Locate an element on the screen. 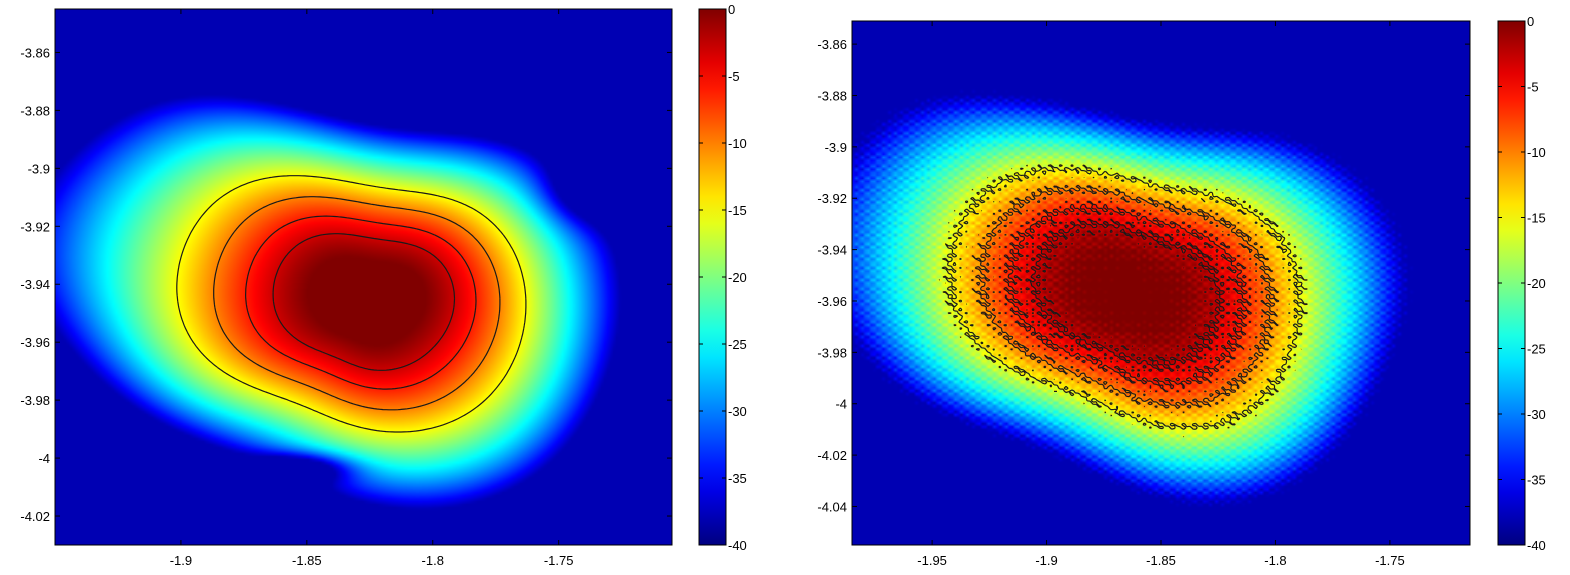 This screenshot has width=1570, height=575. y-tick-label: -4.04 is located at coordinates (832, 506).